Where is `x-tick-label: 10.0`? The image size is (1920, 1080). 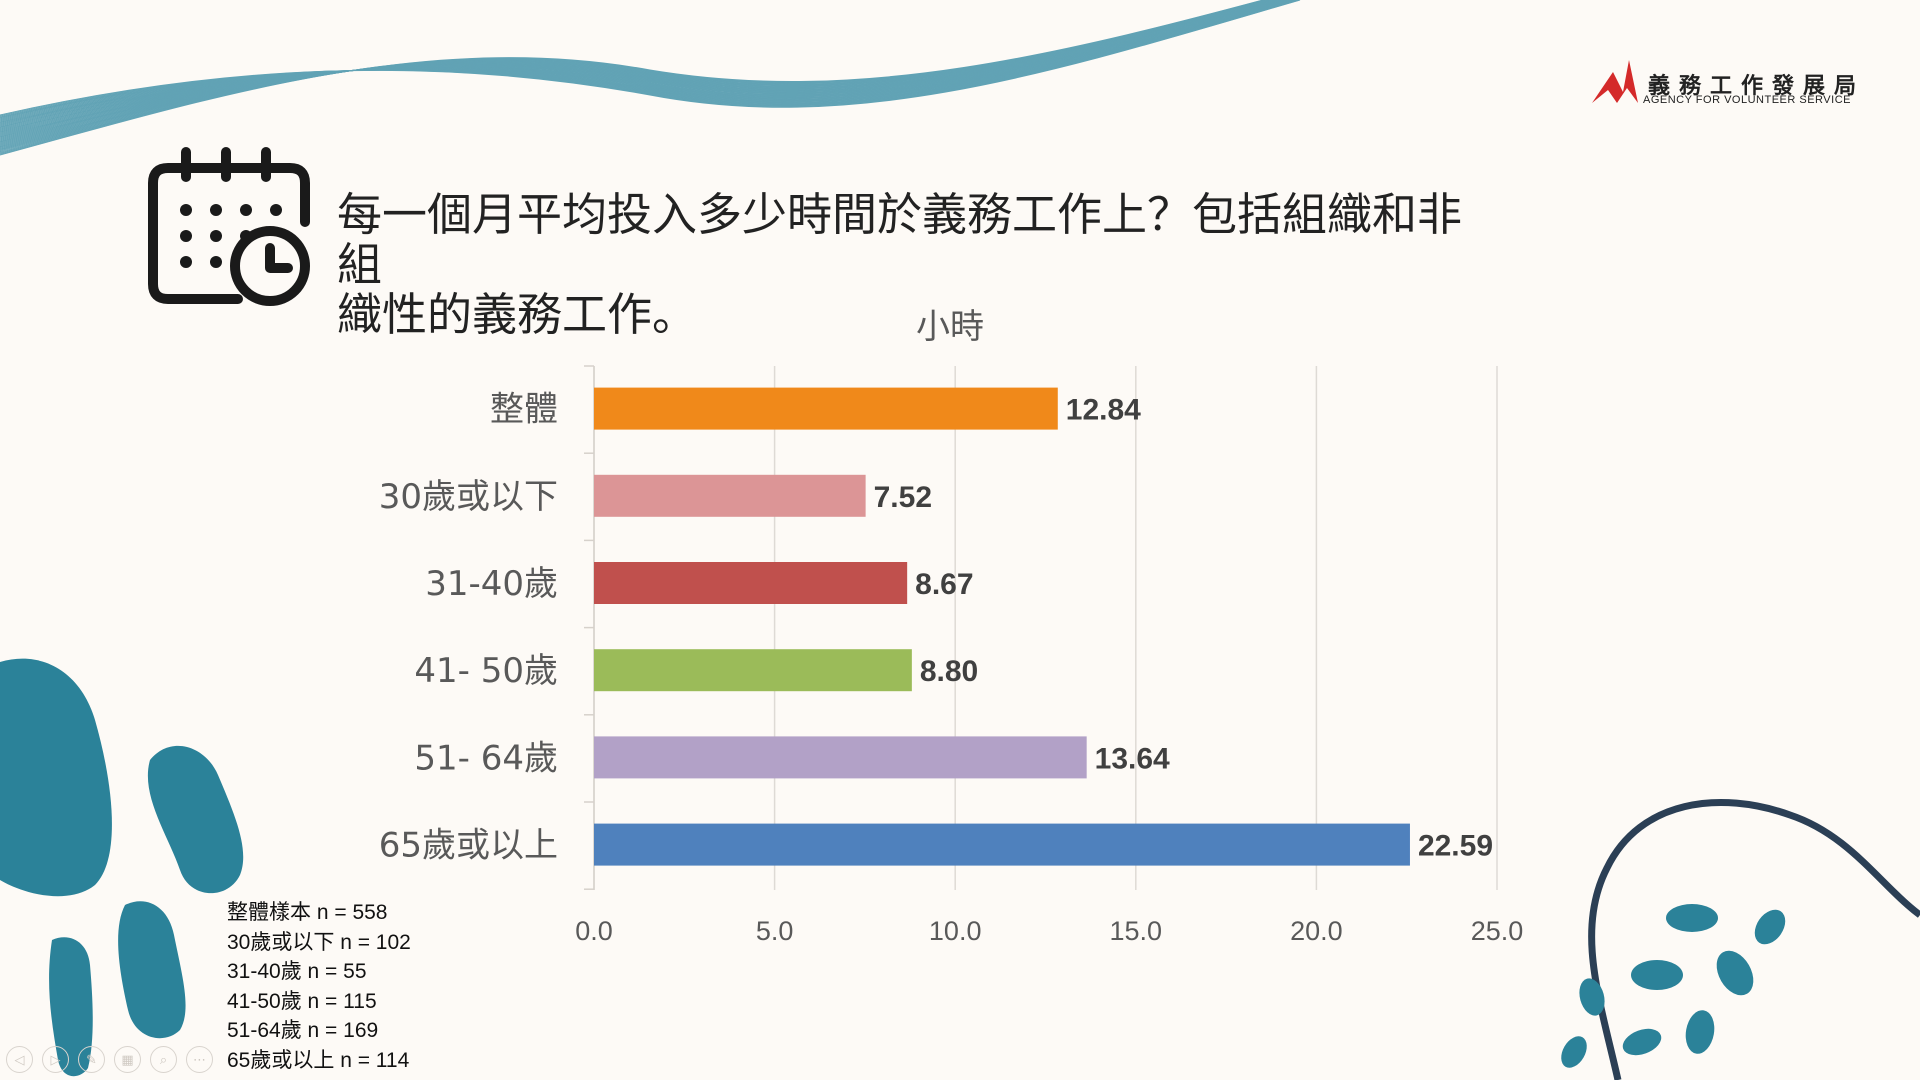 x-tick-label: 10.0 is located at coordinates (955, 931).